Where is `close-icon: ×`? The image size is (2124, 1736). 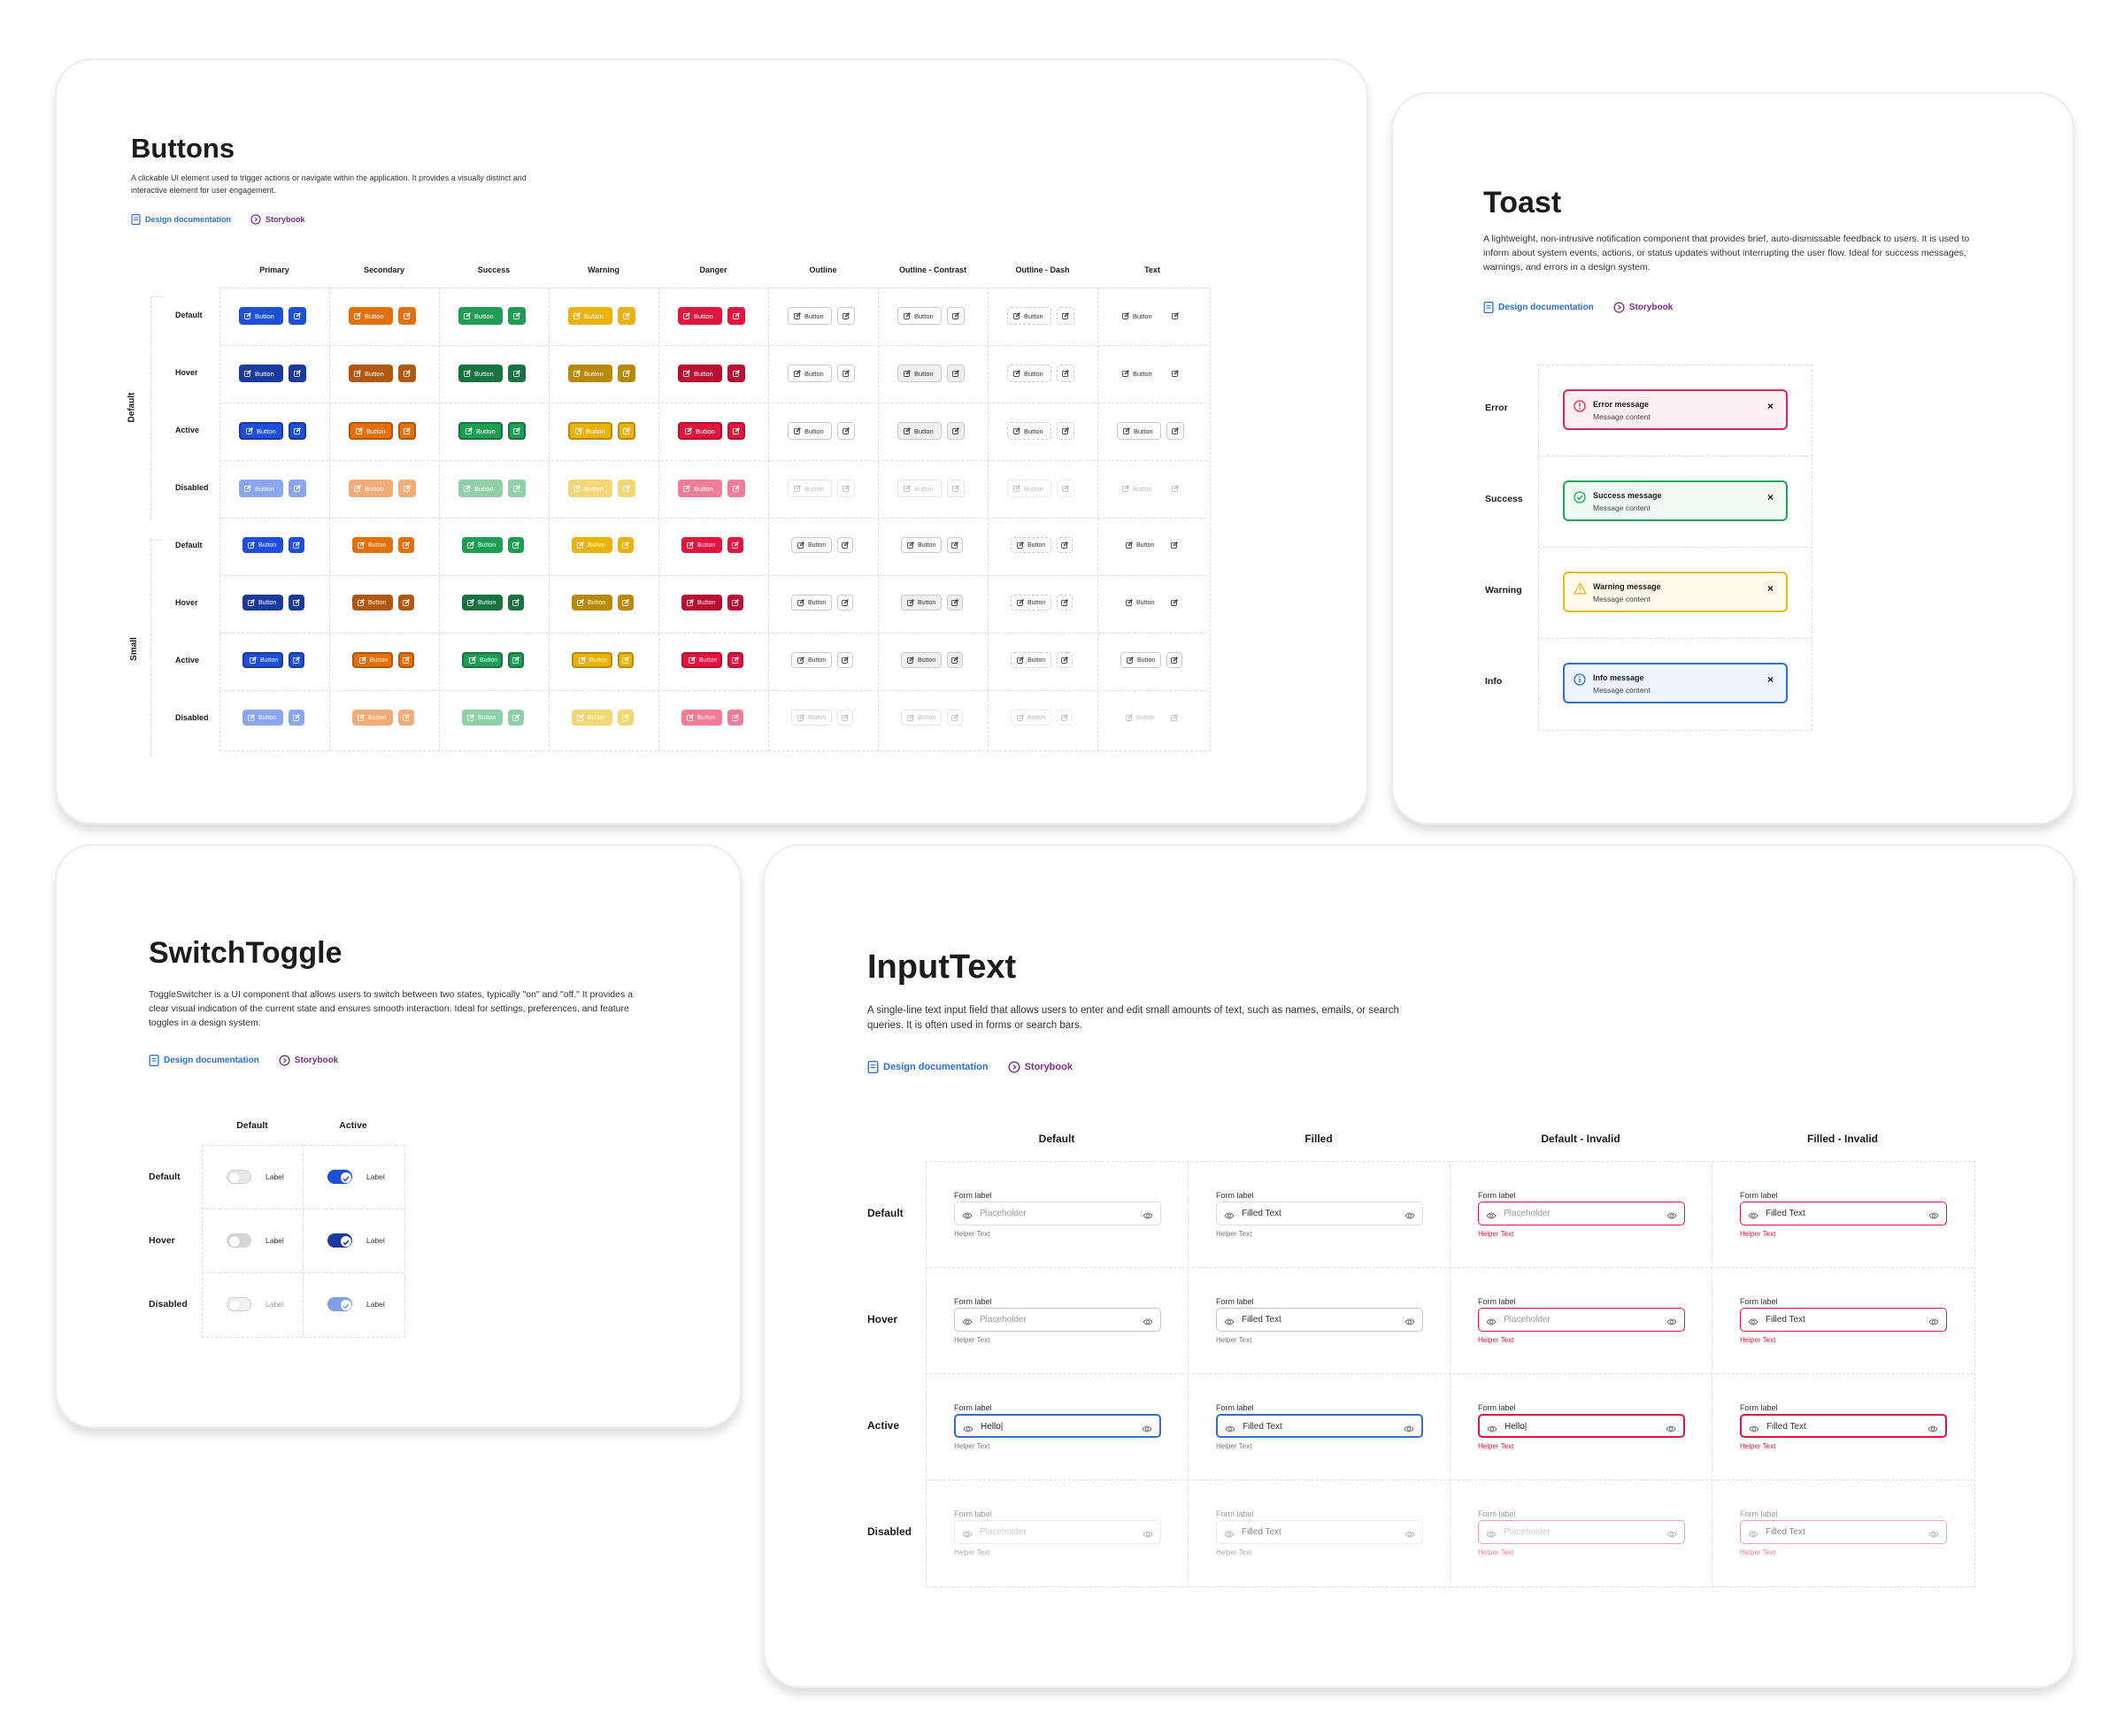 close-icon: × is located at coordinates (1770, 406).